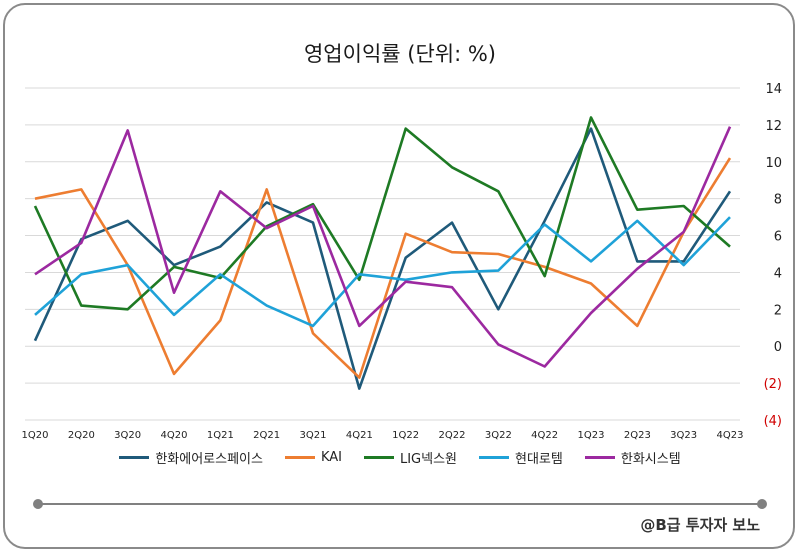 Image resolution: width=800 pixels, height=554 pixels. I want to click on y-tick-label: 6, so click(778, 237).